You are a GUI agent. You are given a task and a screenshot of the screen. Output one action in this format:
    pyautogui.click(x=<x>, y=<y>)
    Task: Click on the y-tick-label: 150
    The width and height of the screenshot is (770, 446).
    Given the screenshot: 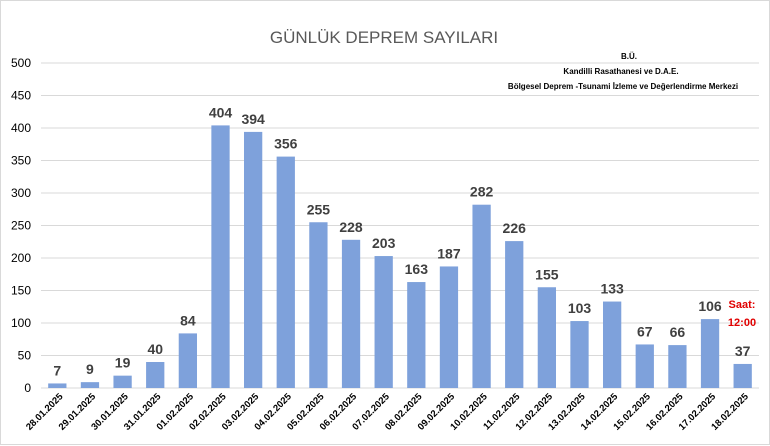 What is the action you would take?
    pyautogui.click(x=21, y=291)
    